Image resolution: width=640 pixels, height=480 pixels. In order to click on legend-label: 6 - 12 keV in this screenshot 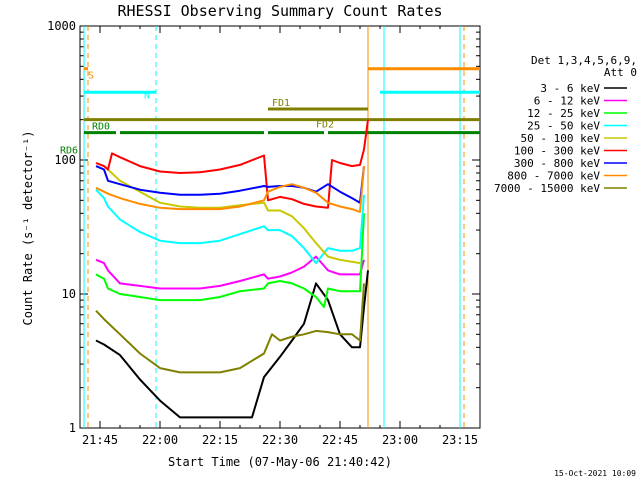, I will do `click(567, 101)`.